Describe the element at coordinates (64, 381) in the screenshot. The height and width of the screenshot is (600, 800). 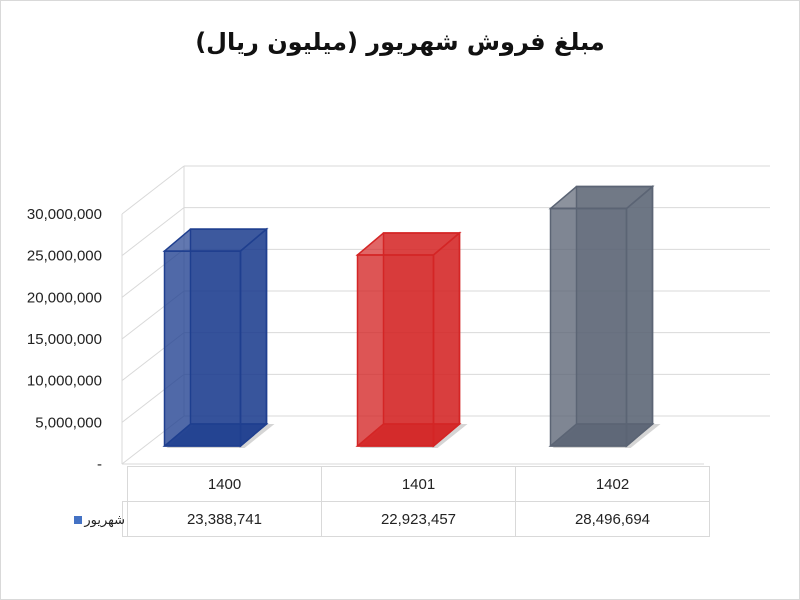
I see `y-tick-label: 10,000,000` at that location.